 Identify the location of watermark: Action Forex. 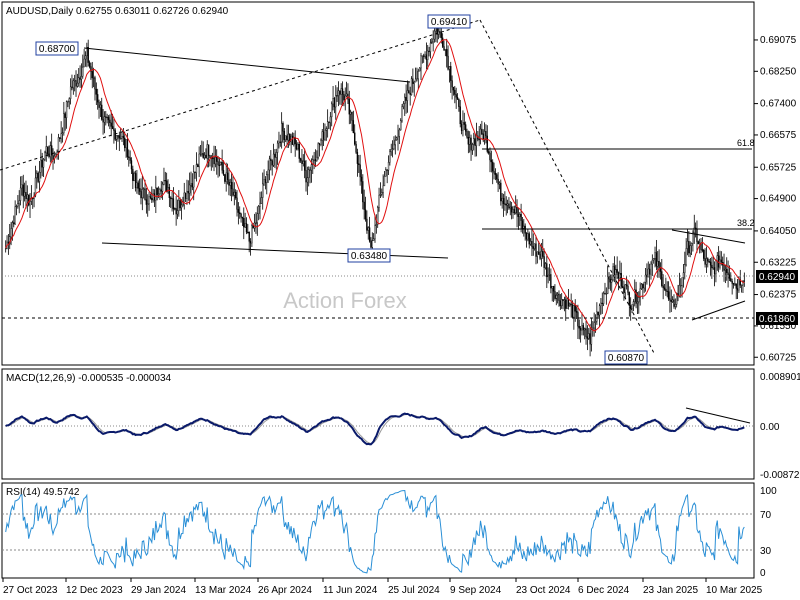
(345, 300).